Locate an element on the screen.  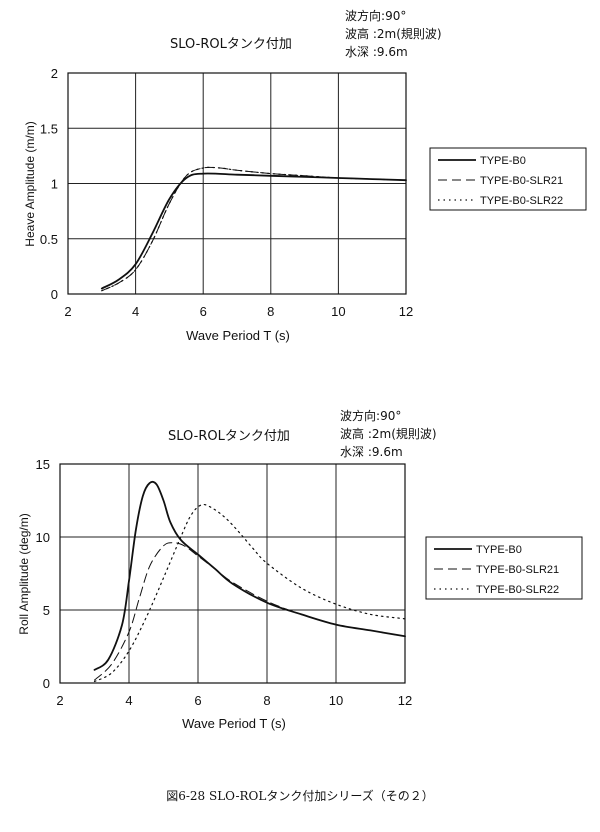
figure-caption: 図6-28 SLO-ROLタンク付加シリーズ（その２） is located at coordinates (300, 795).